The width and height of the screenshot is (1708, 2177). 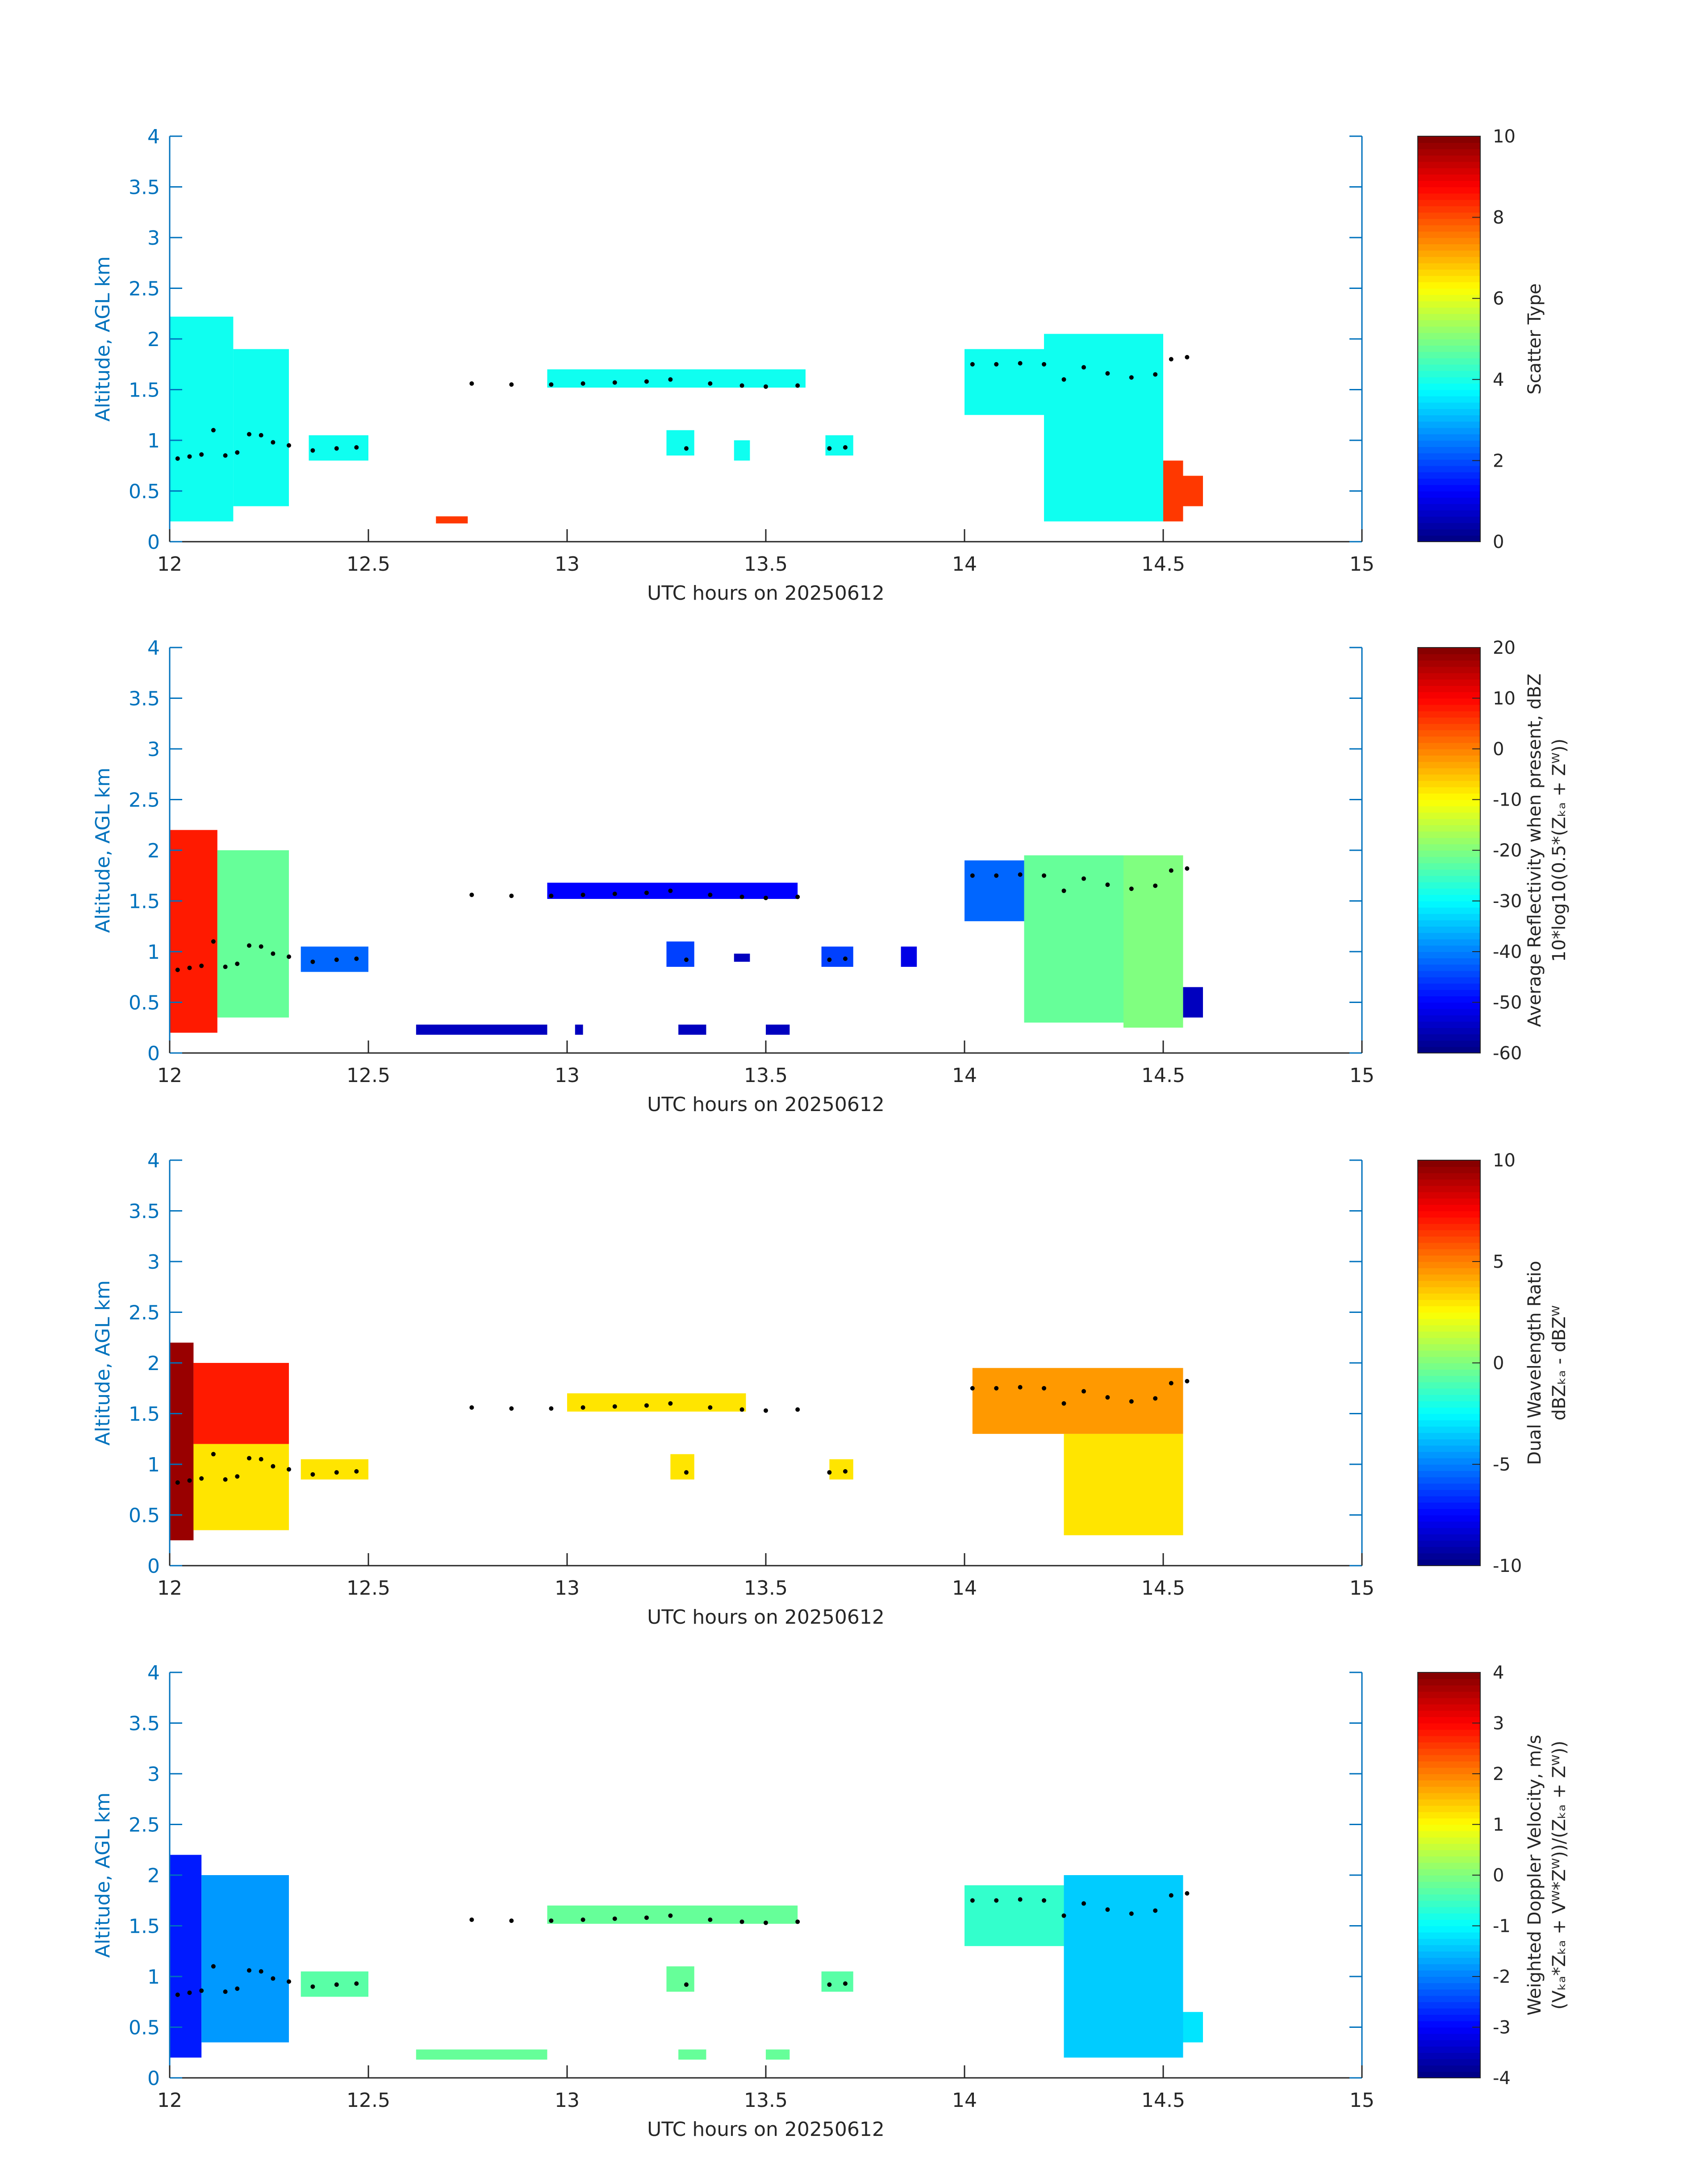 What do you see at coordinates (1502, 2078) in the screenshot?
I see `colorbar-tick-label: -4` at bounding box center [1502, 2078].